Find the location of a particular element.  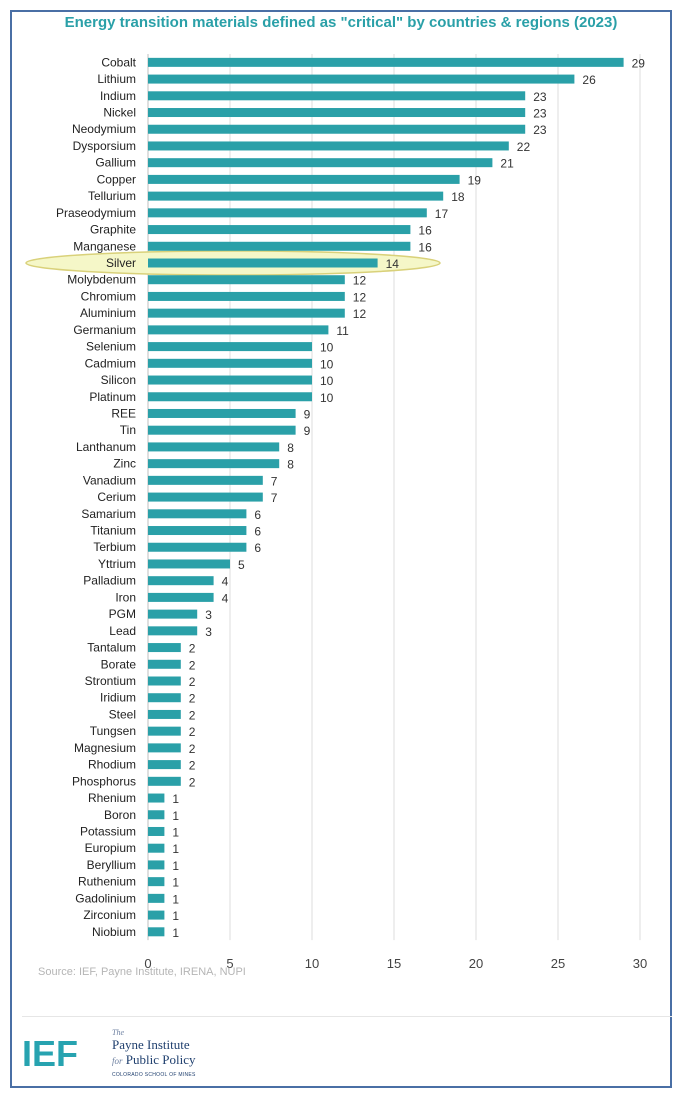

category-label-tantalum: Tantalum is located at coordinates (111, 648).